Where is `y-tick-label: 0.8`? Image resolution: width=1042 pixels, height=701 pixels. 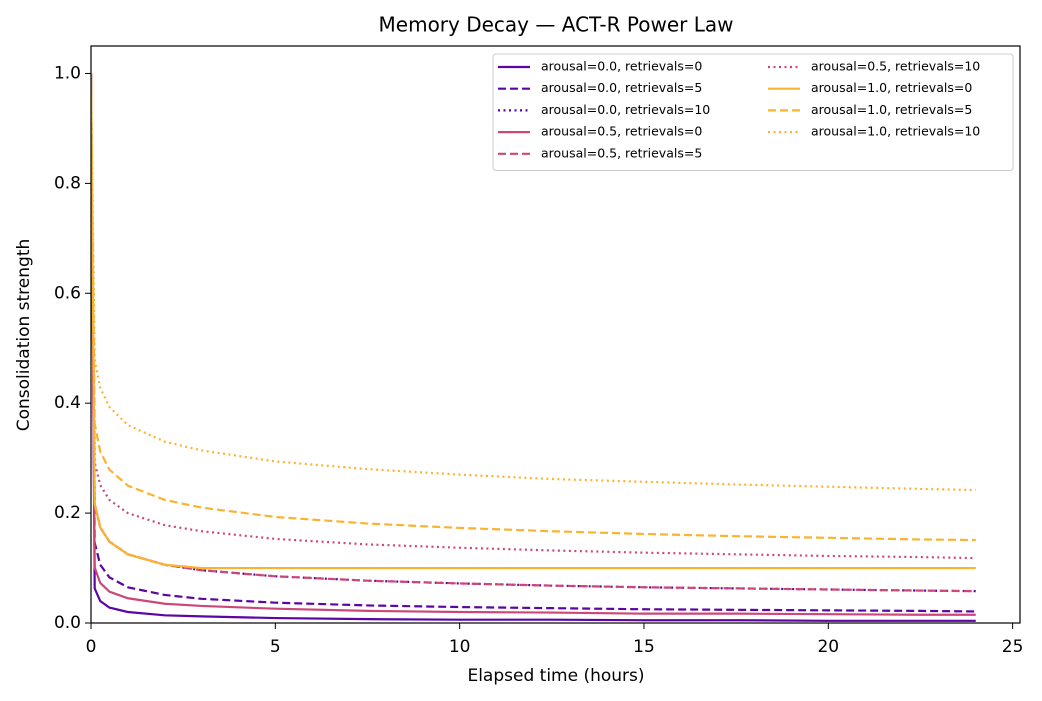
y-tick-label: 0.8 is located at coordinates (67, 183).